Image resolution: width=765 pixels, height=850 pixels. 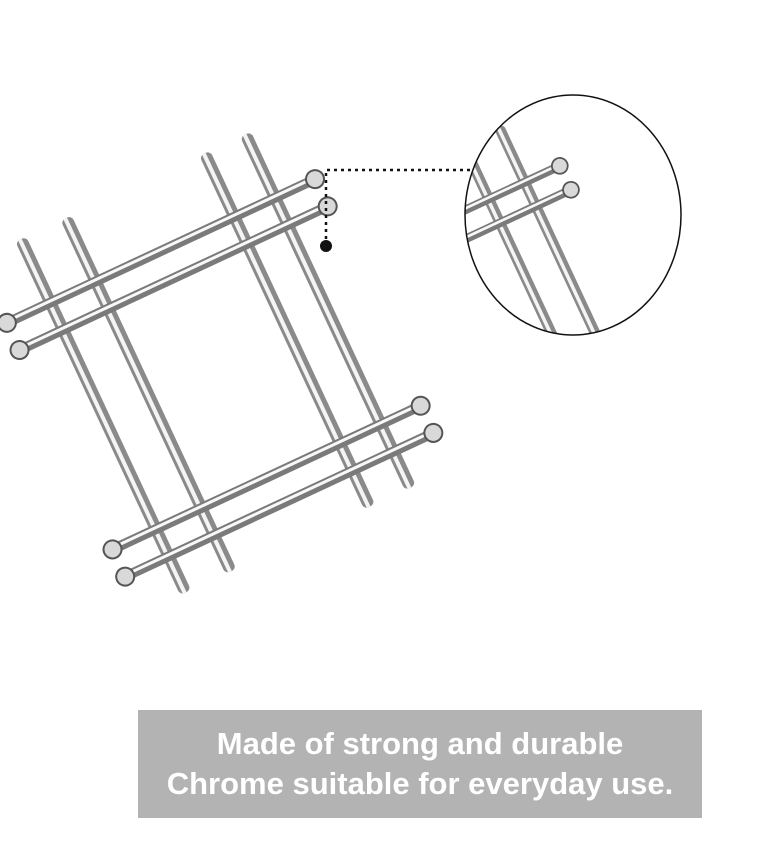 I want to click on caption-line-2: Chrome suitable for everyday use., so click(x=420, y=783).